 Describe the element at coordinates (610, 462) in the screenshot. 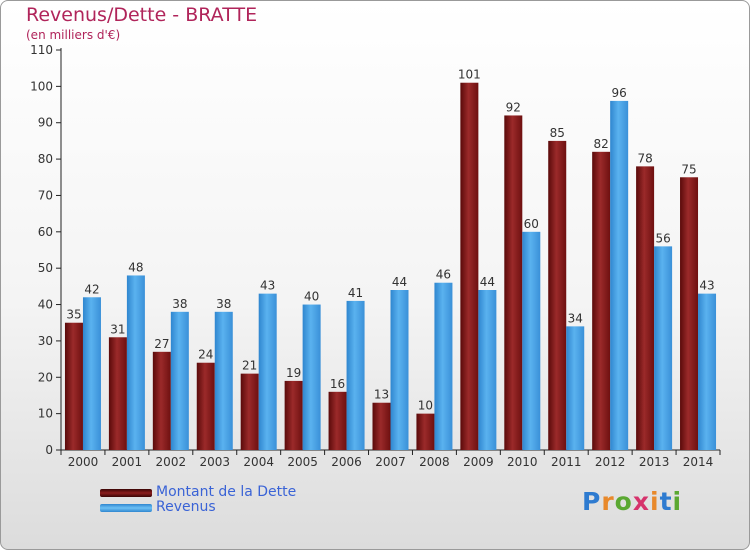

I see `x-tick-label: 2012` at that location.